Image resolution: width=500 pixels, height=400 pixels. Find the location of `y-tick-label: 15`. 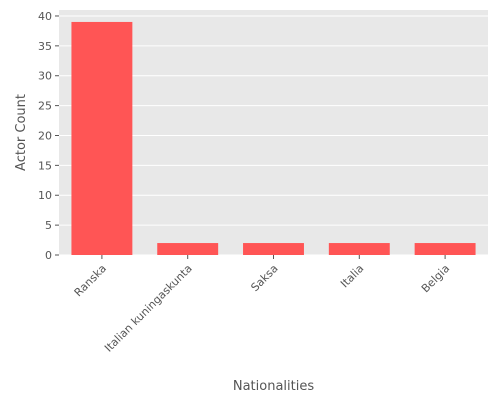

y-tick-label: 15 is located at coordinates (45, 165).